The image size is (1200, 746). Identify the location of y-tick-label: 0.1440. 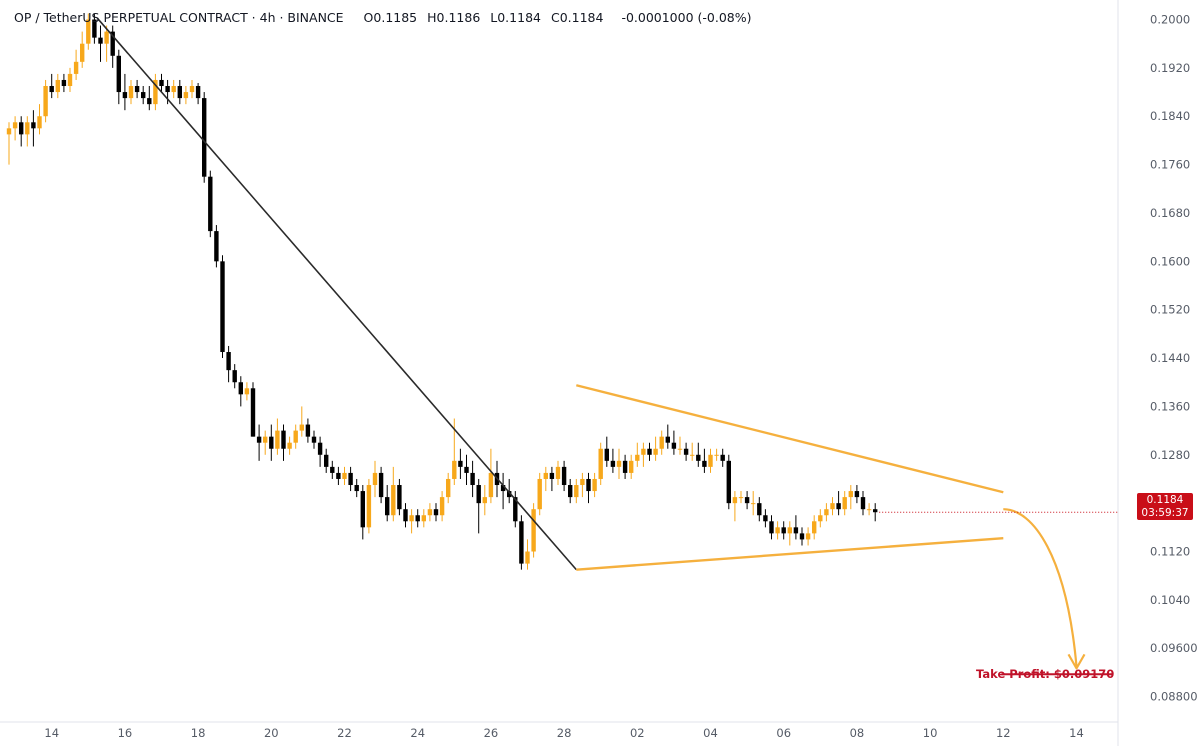
(1170, 358).